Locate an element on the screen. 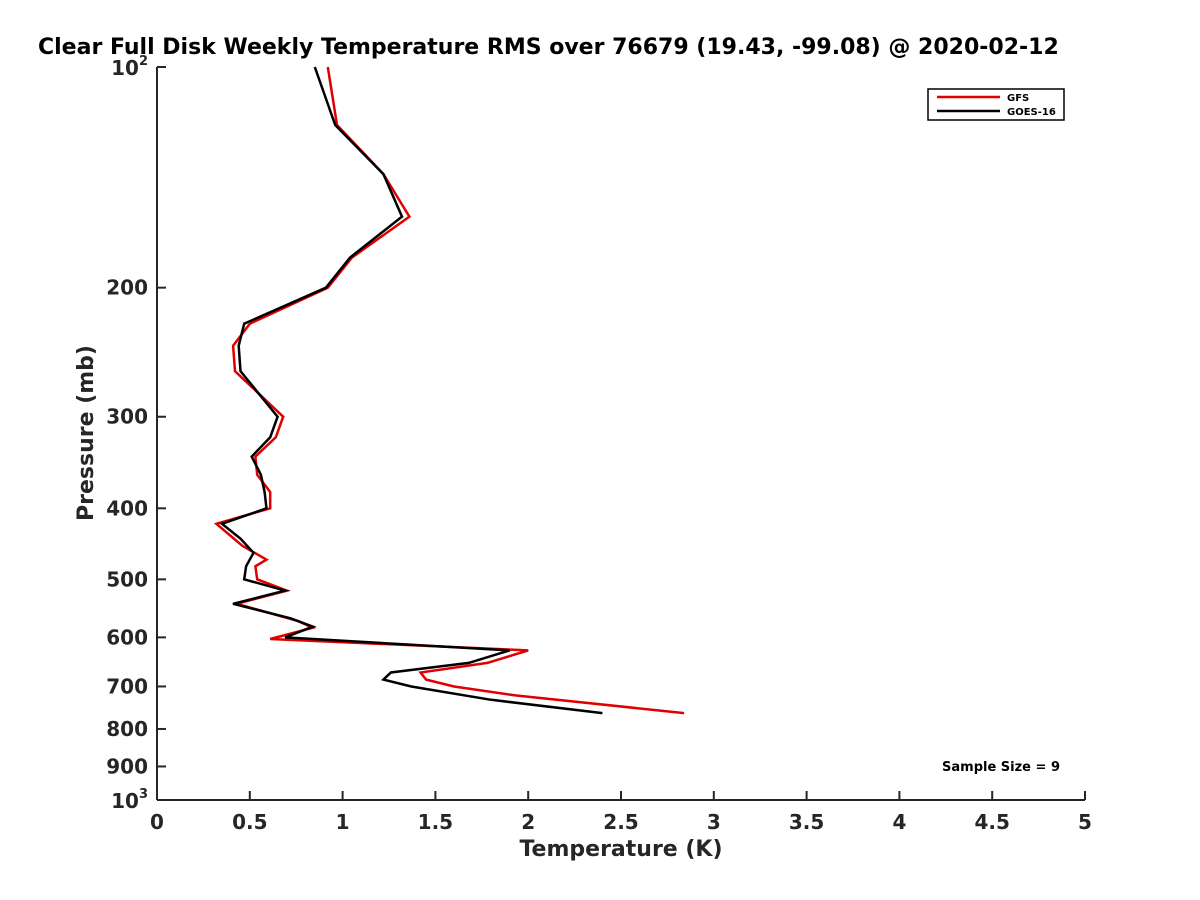 The image size is (1200, 900). x-axis-label: Temperature (K) is located at coordinates (620, 849).